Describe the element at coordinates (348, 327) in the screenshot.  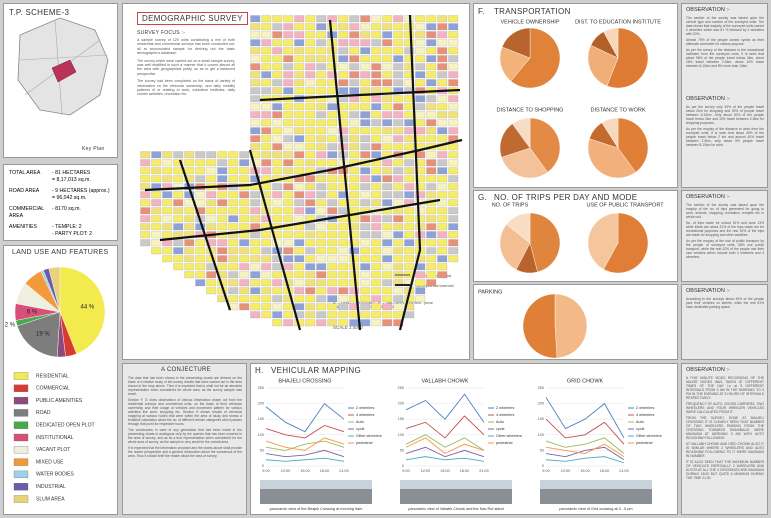
I see `map-scale: SCALE 1:4000` at that location.